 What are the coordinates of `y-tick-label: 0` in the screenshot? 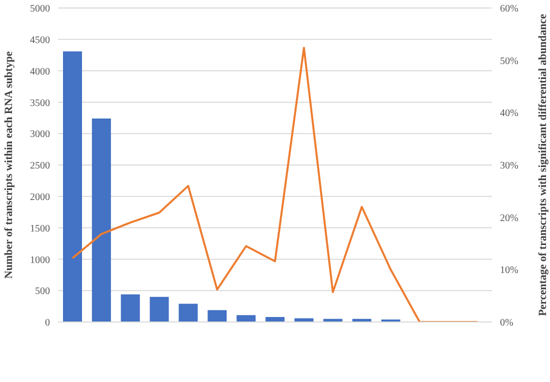 It's located at (47, 323).